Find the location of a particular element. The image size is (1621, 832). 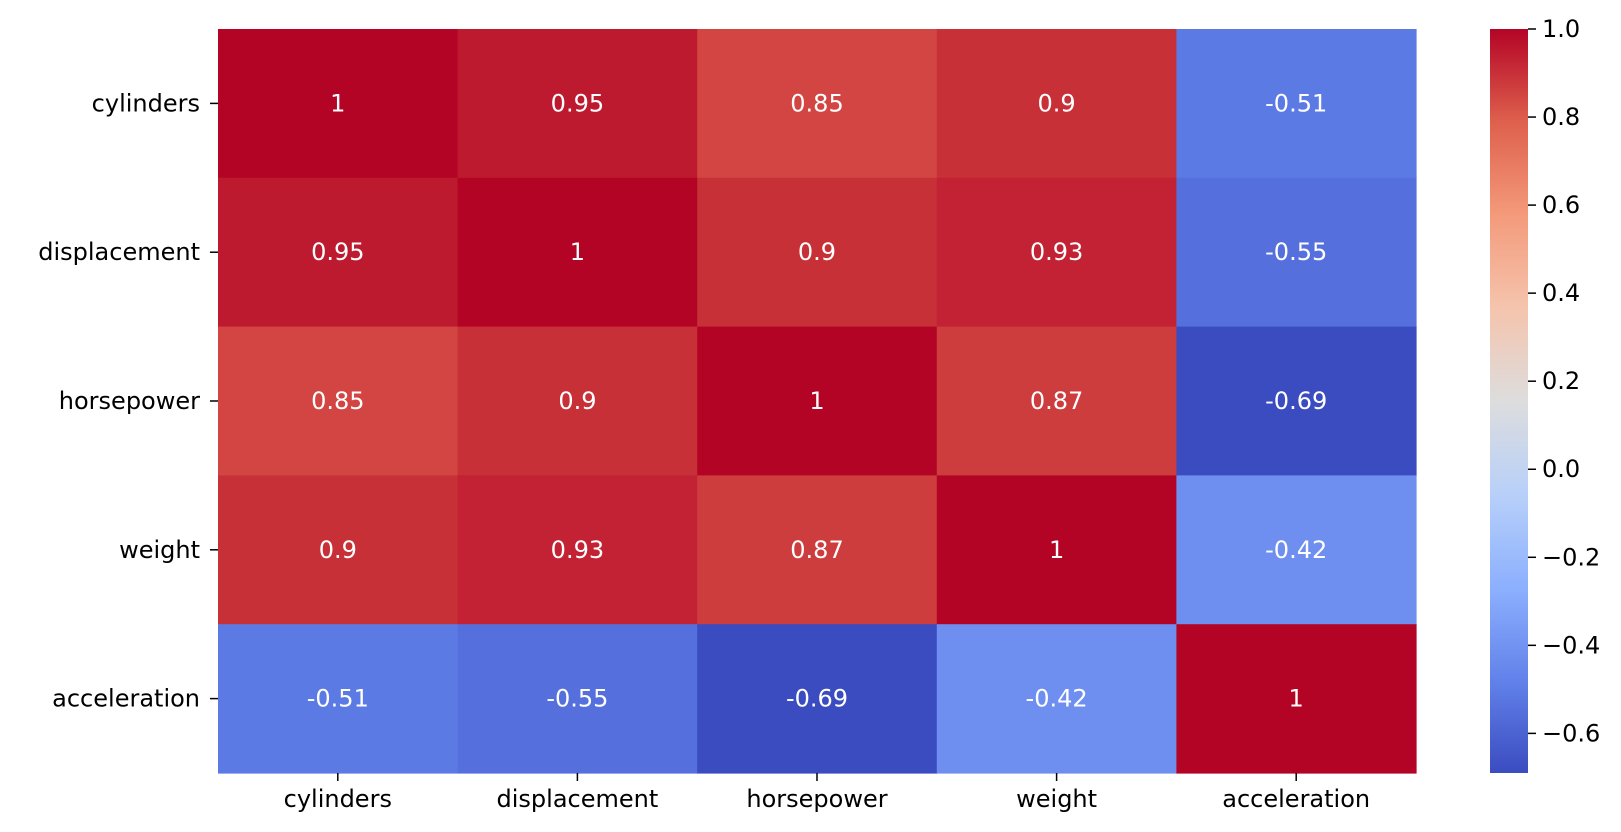

colorbar-tick-label: 0.6 is located at coordinates (1561, 205).